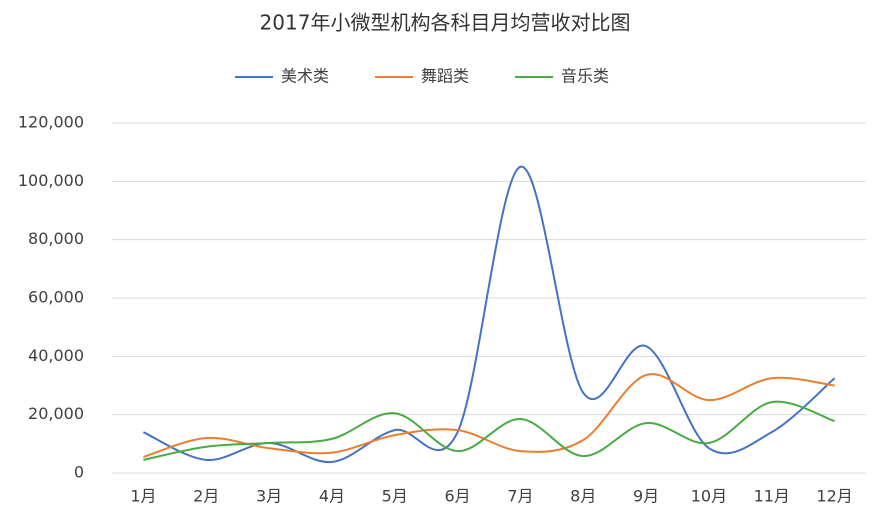 Image resolution: width=890 pixels, height=518 pixels. I want to click on x-tick-label: 4月, so click(332, 496).